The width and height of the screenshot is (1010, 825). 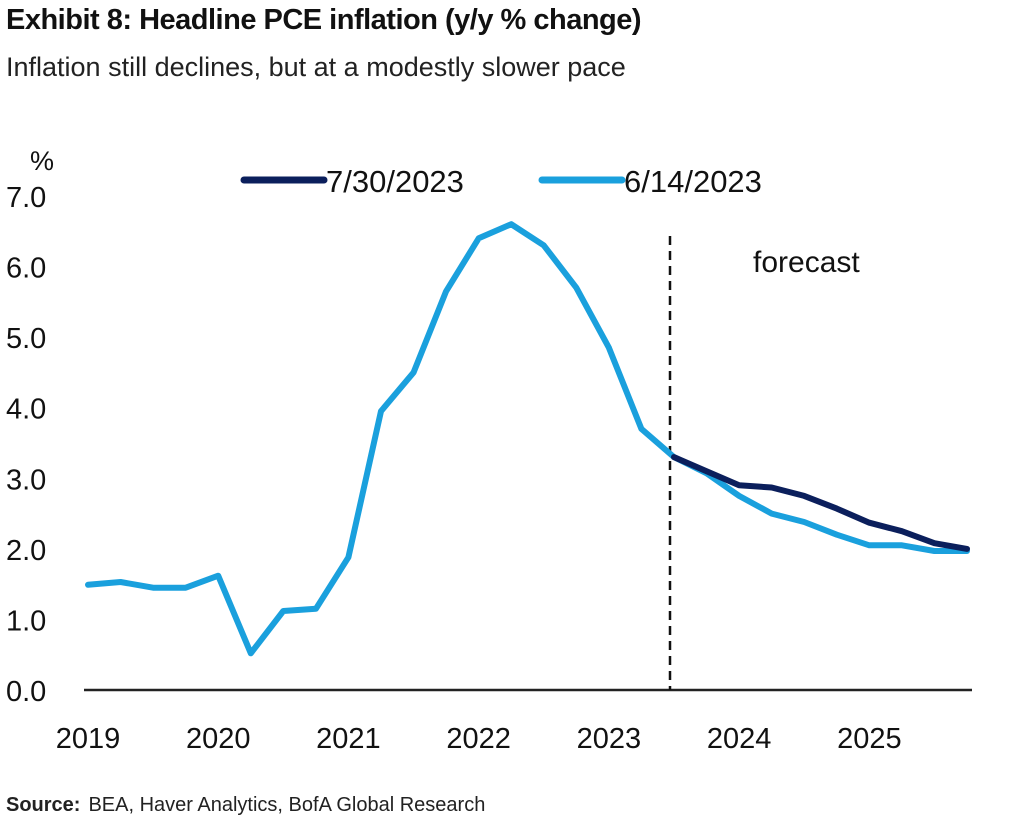 I want to click on x-tick-label: 2022, so click(x=478, y=739).